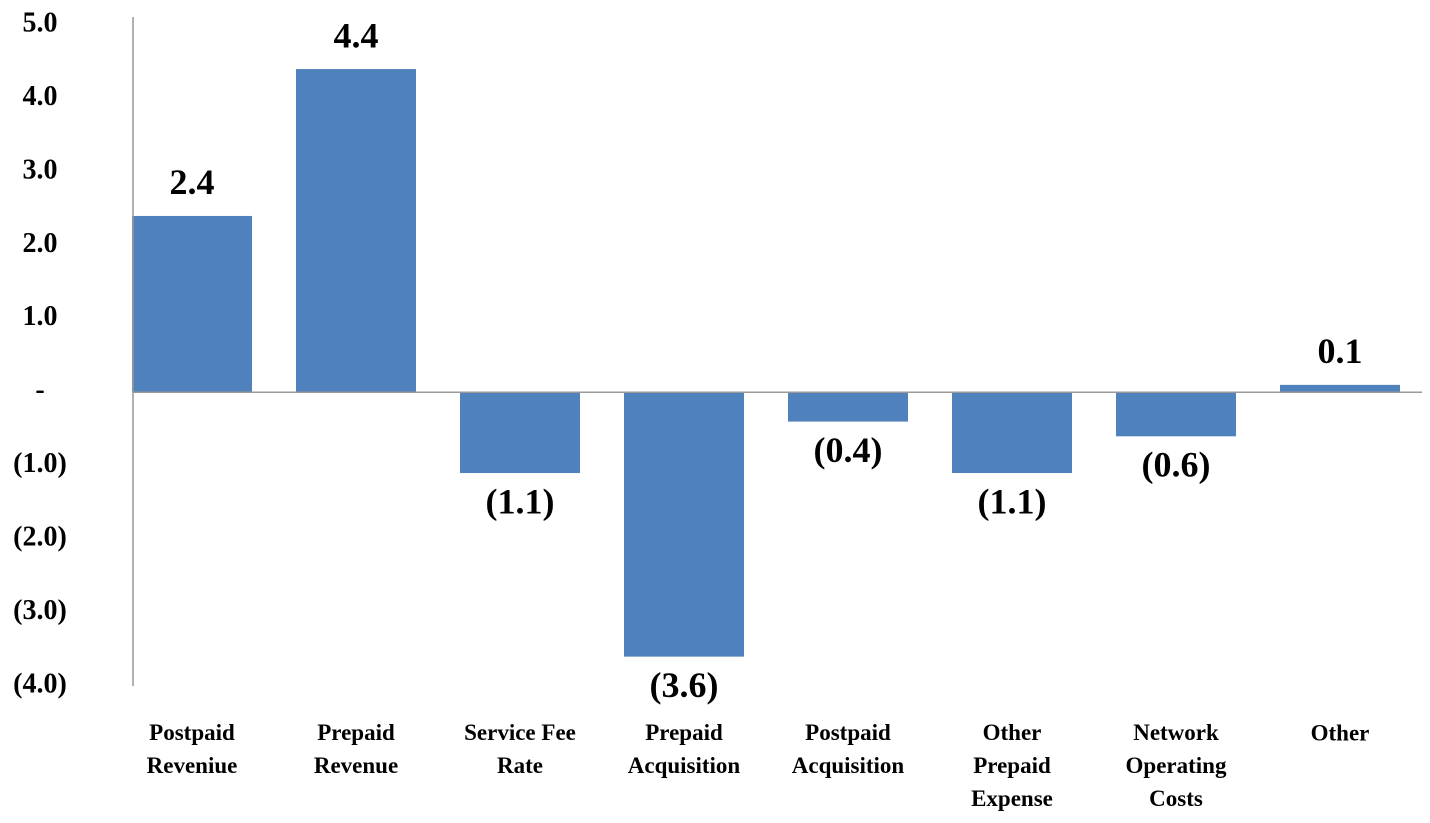 The width and height of the screenshot is (1430, 823). I want to click on y-tick-label: -, so click(39, 390).